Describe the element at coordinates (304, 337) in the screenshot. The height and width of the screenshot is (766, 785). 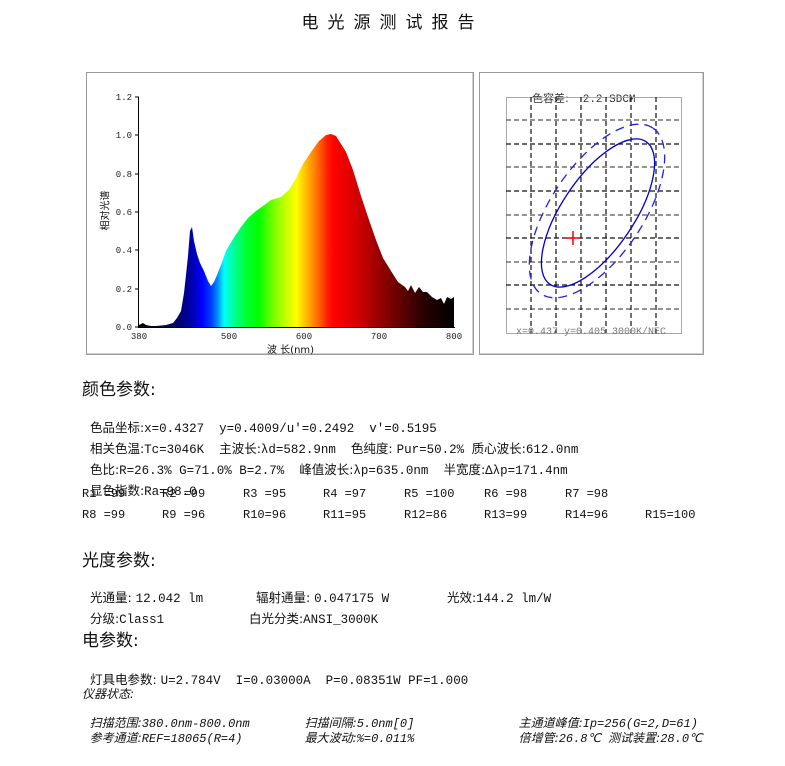
I see `x-tick-label: 600` at that location.